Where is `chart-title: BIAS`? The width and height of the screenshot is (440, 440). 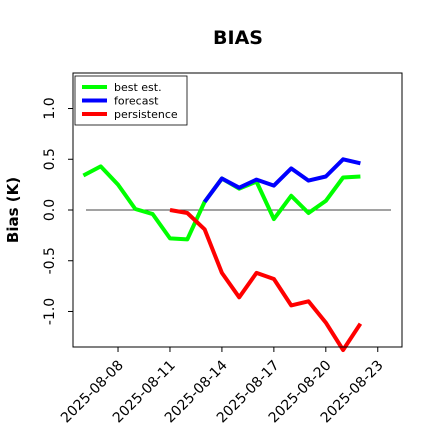
chart-title: BIAS is located at coordinates (238, 38).